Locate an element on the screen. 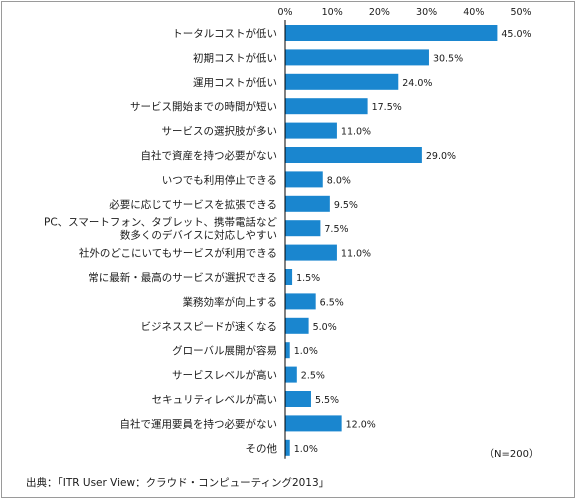  value-label: 6.5% is located at coordinates (332, 302).